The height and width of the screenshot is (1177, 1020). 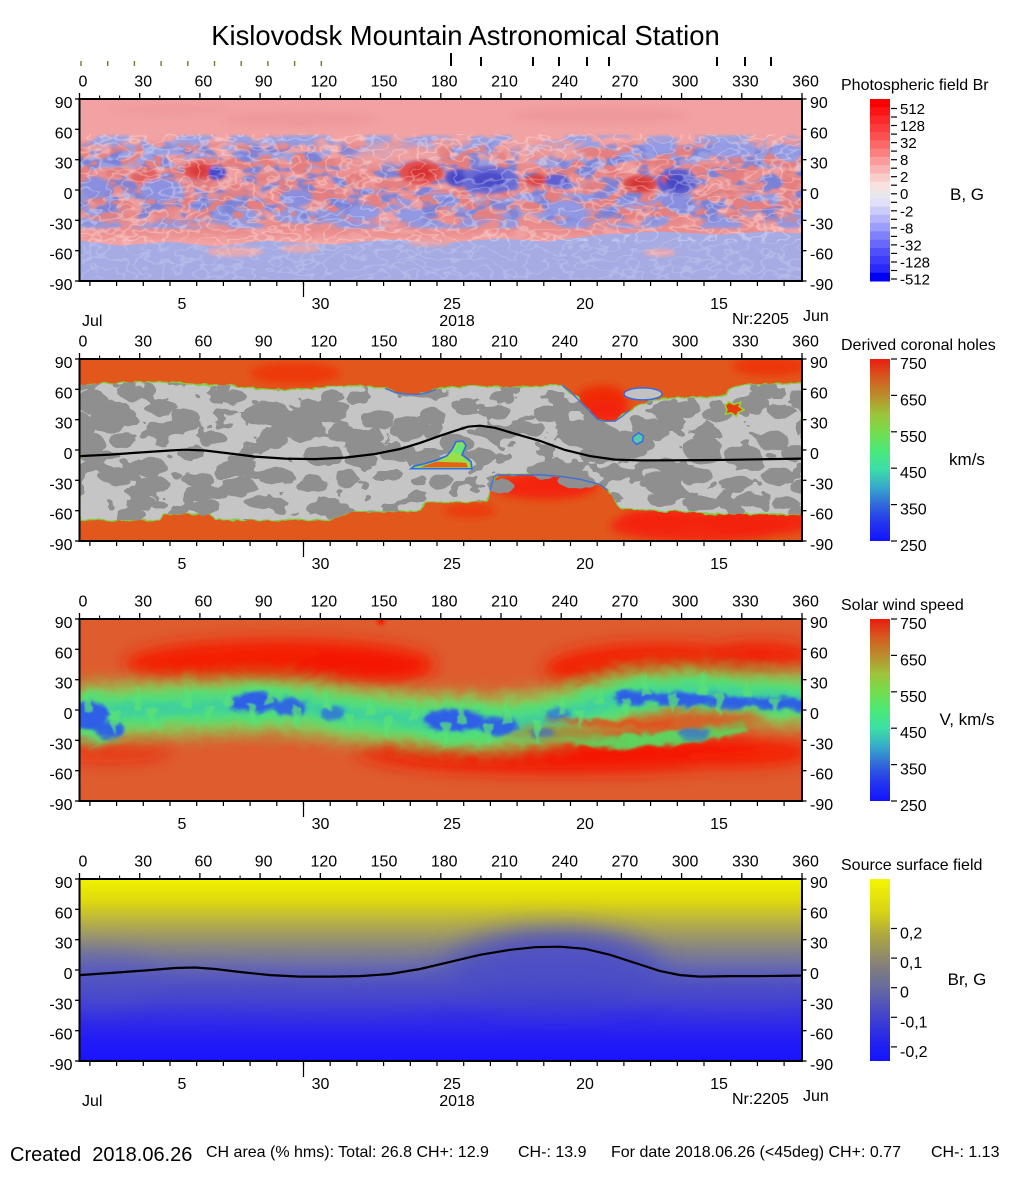 I want to click on svg-text:For date 2018.06.26 (<45deg) C: For date 2018.06.26 (<45deg) CH+: 0.77, so click(x=756, y=1152).